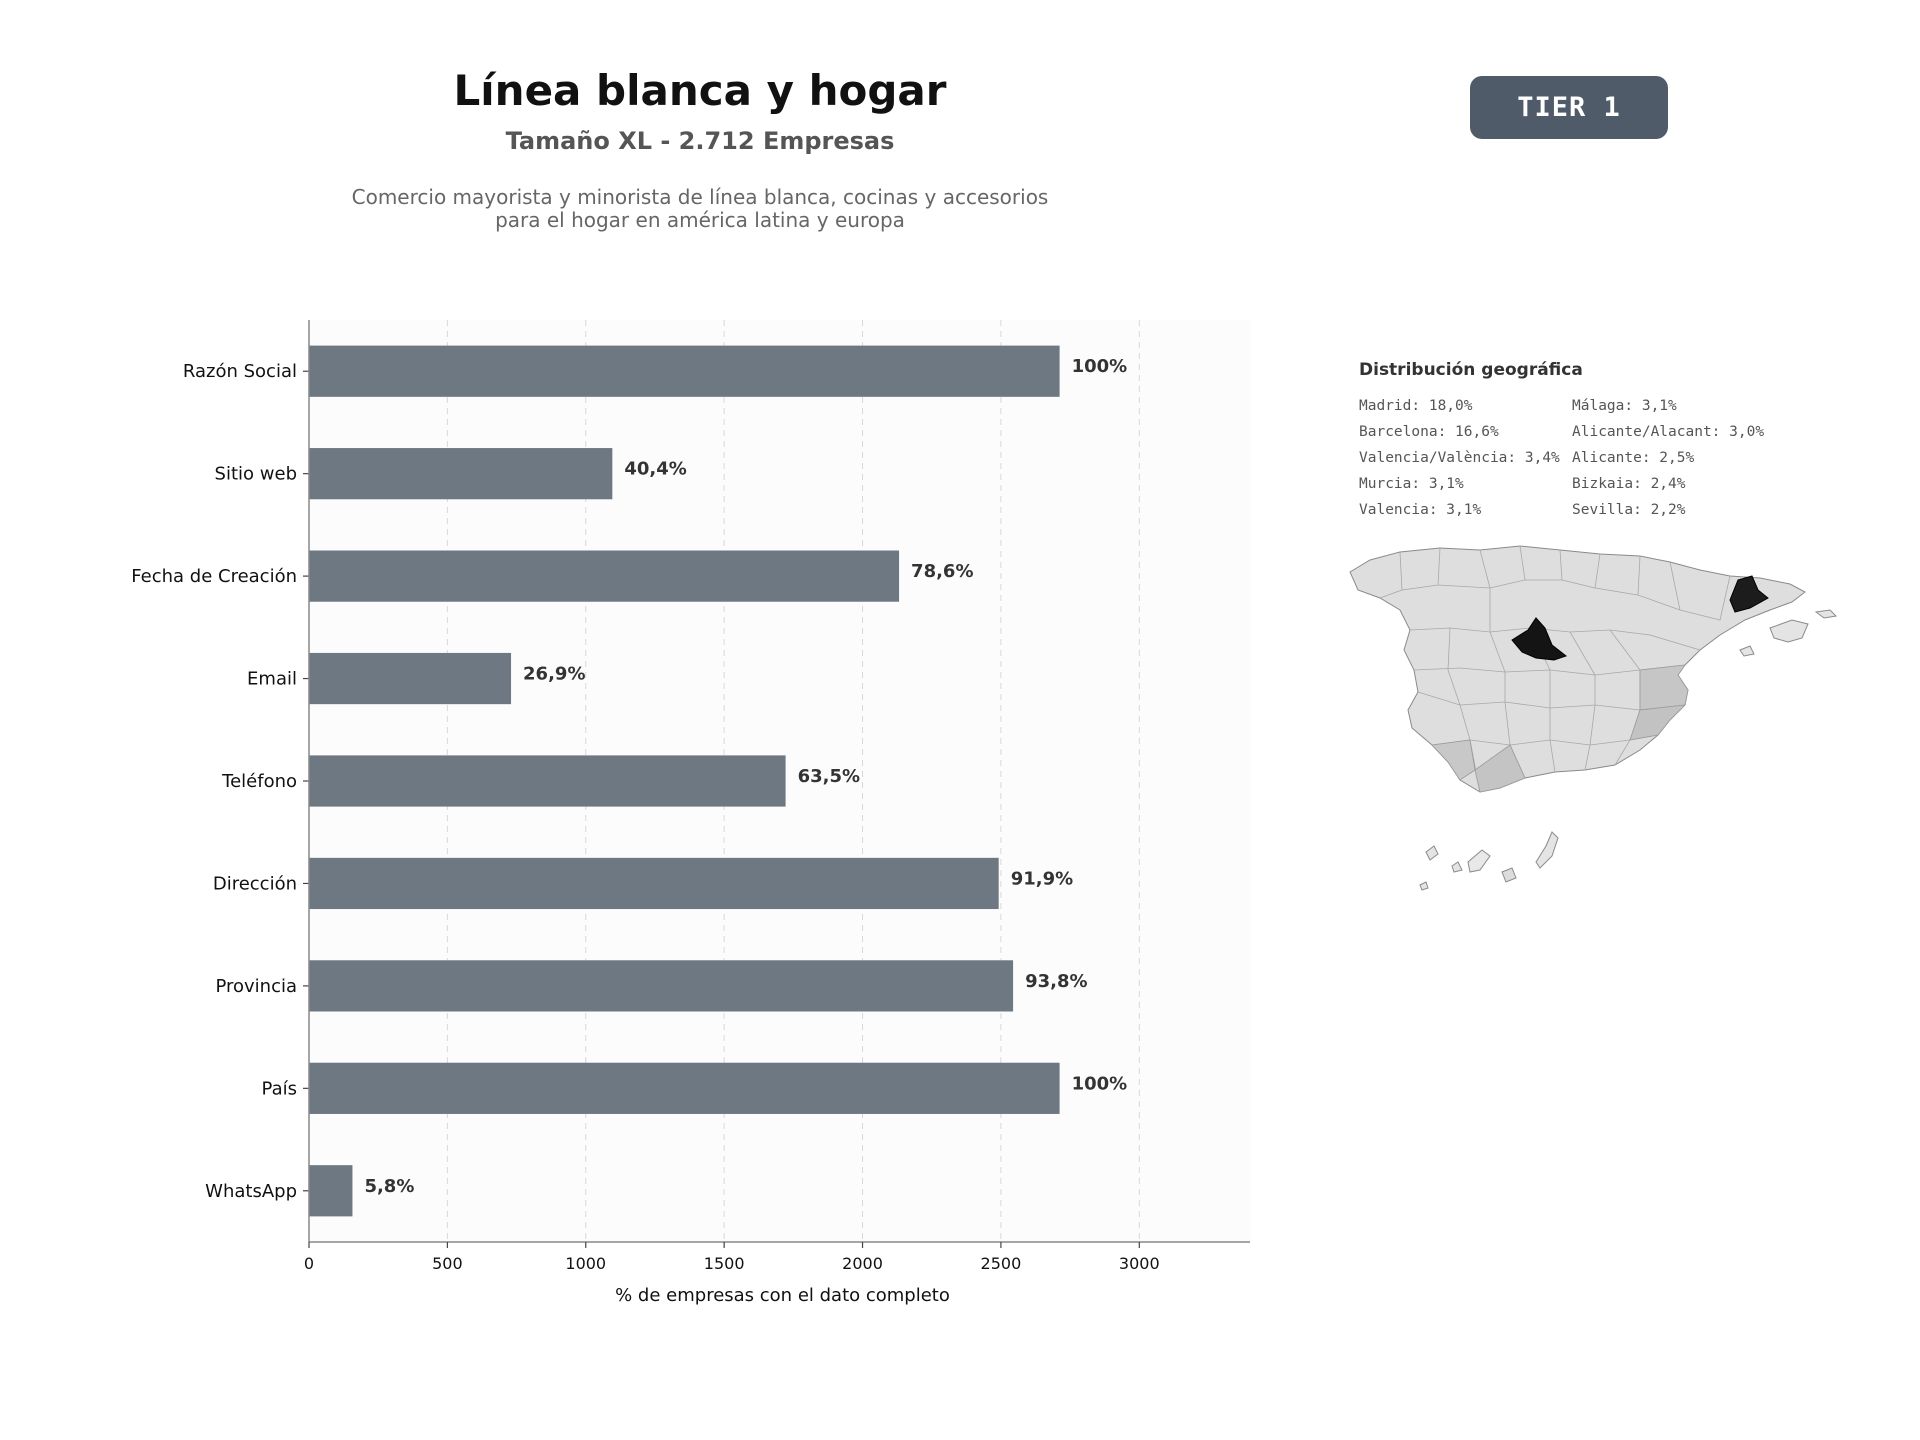 This screenshot has width=1920, height=1440. Describe the element at coordinates (255, 883) in the screenshot. I see `y-tick-label: Dirección` at that location.